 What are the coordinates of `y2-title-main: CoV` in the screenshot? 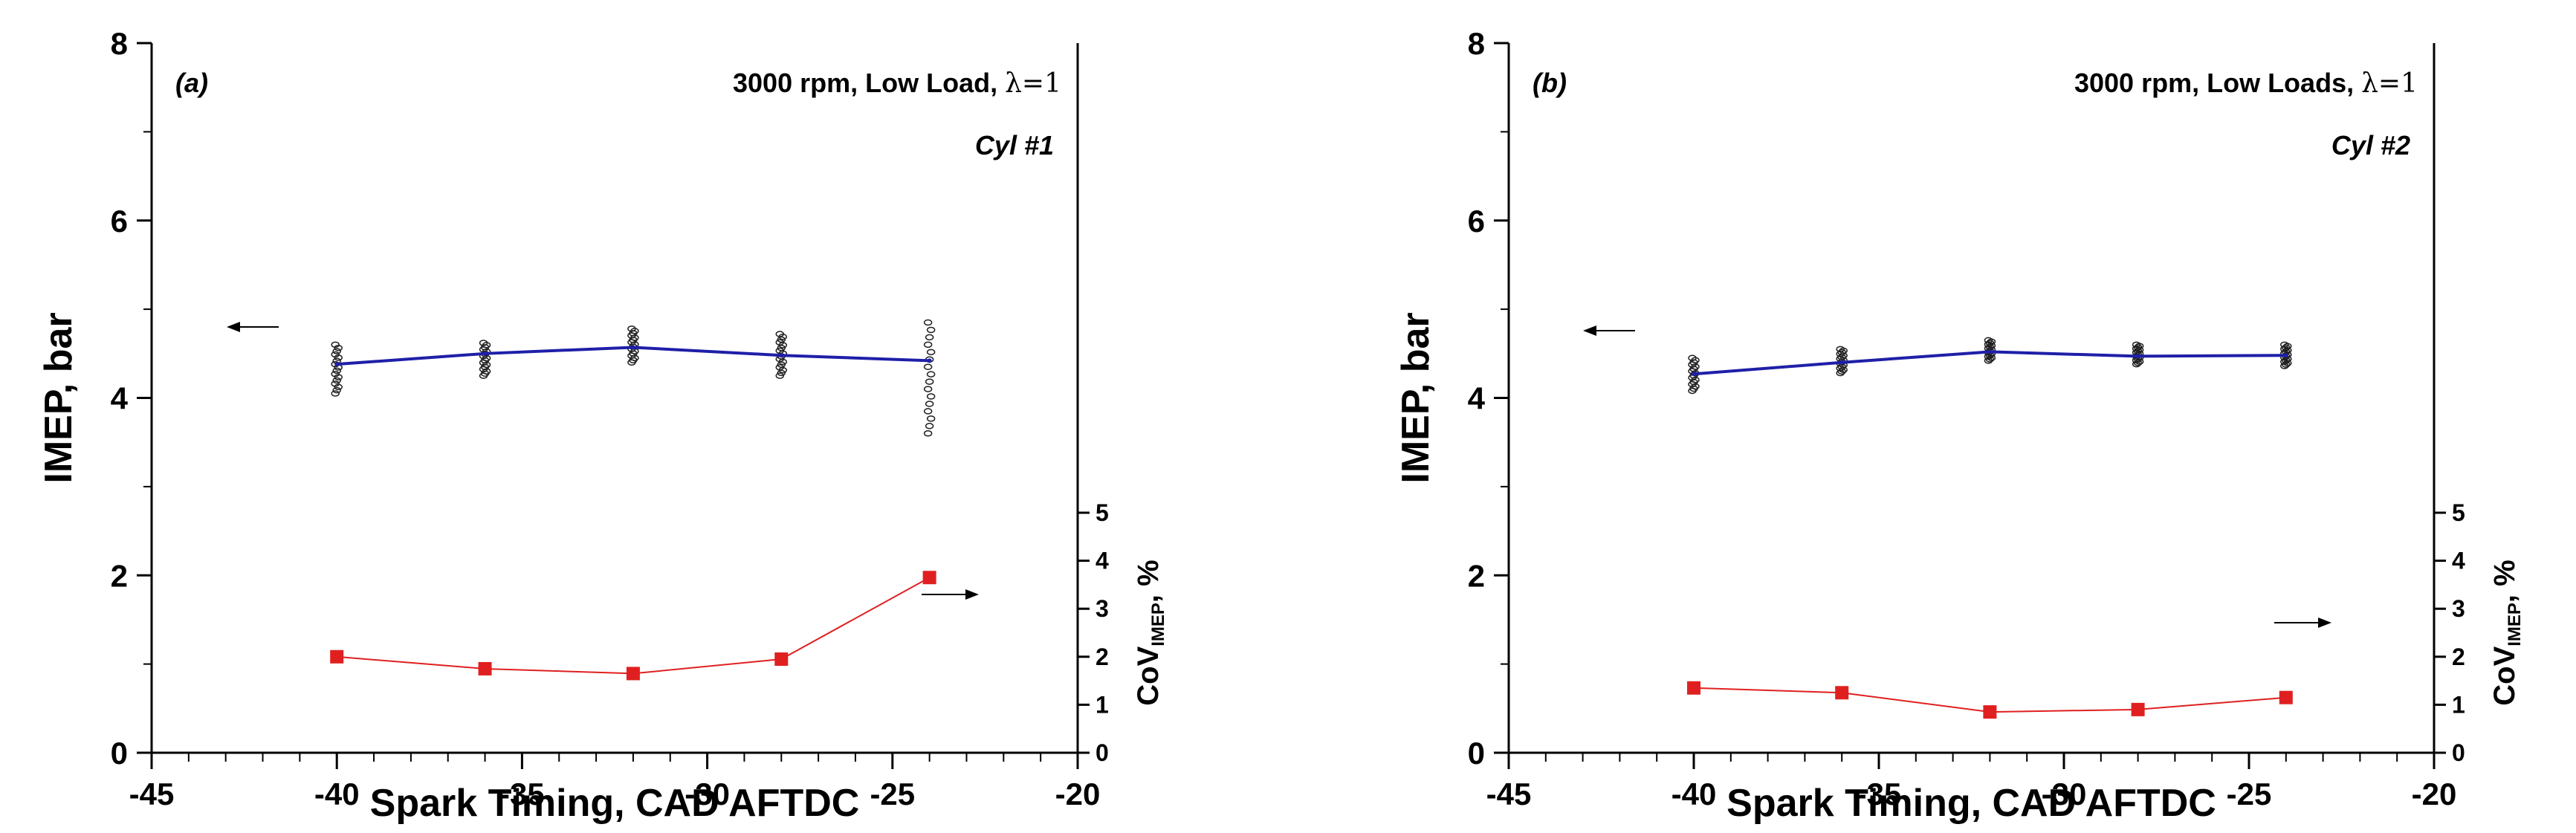 It's located at (2504, 675).